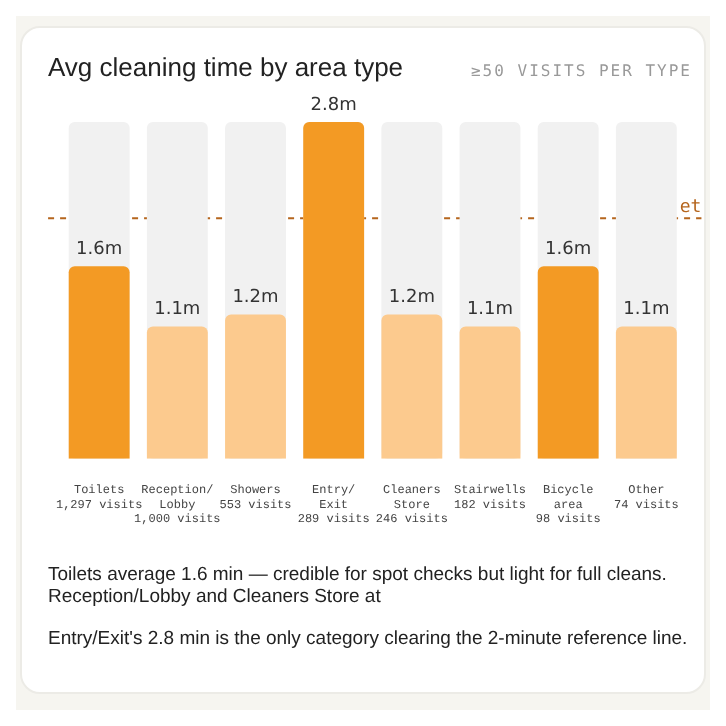  I want to click on ref-line-label: et, so click(690, 207).